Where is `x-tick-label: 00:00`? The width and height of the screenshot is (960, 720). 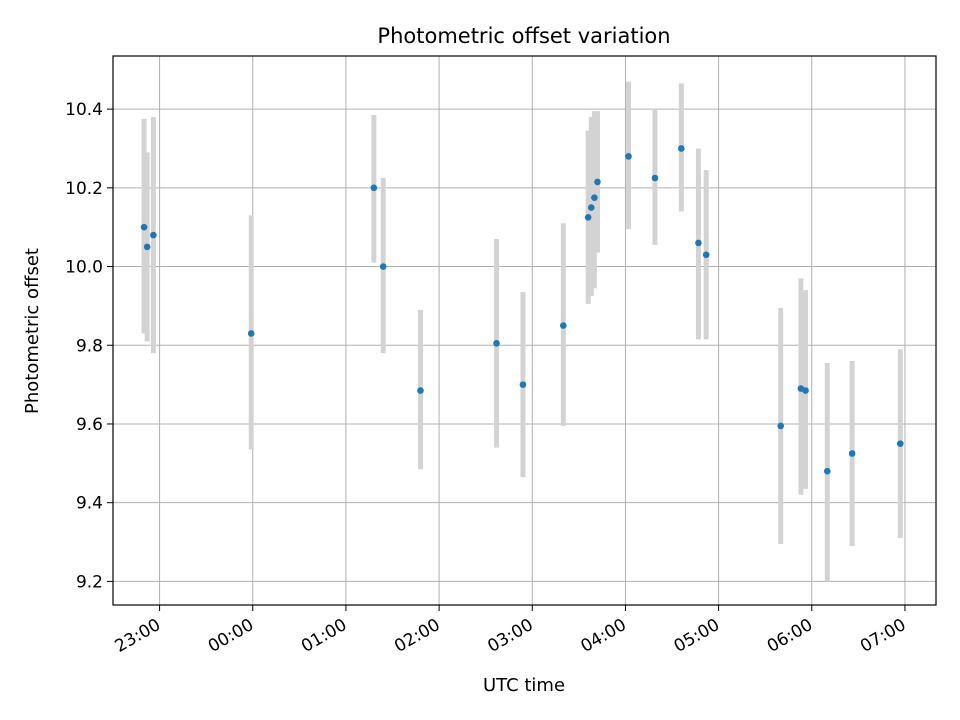
x-tick-label: 00:00 is located at coordinates (231, 636).